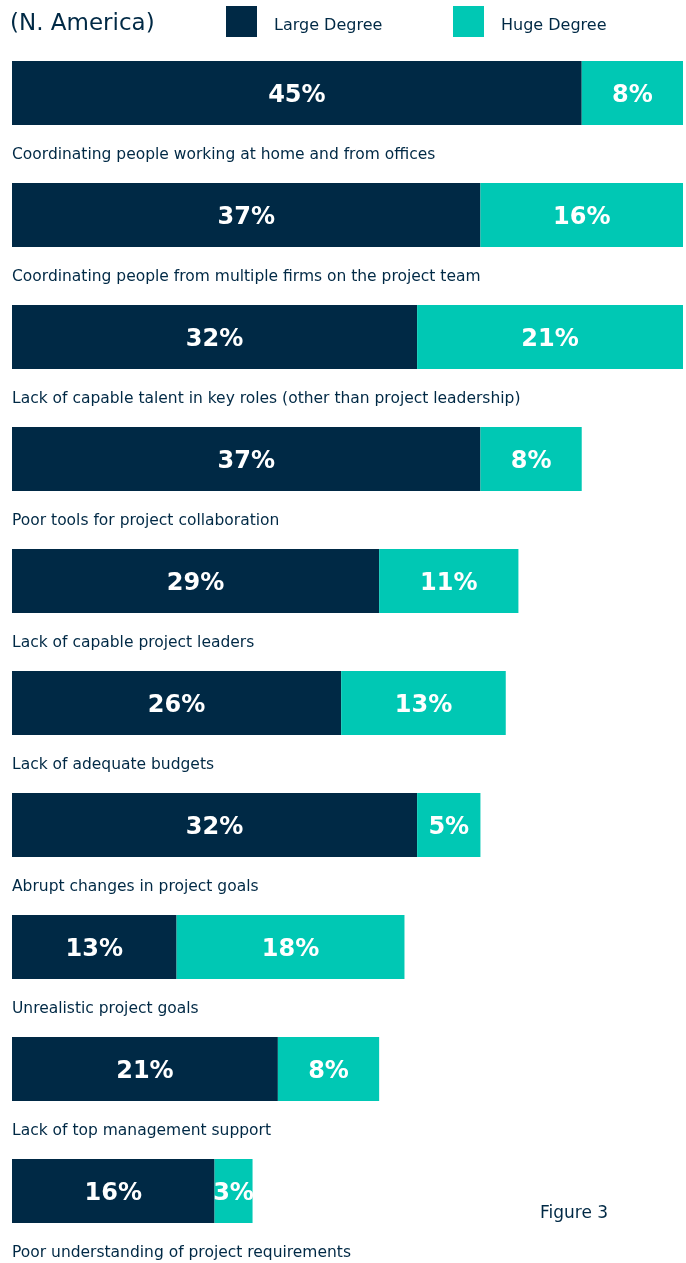 The image size is (686, 1263). I want to click on y-tick-label: Unrealistic project goals, so click(105, 1008).